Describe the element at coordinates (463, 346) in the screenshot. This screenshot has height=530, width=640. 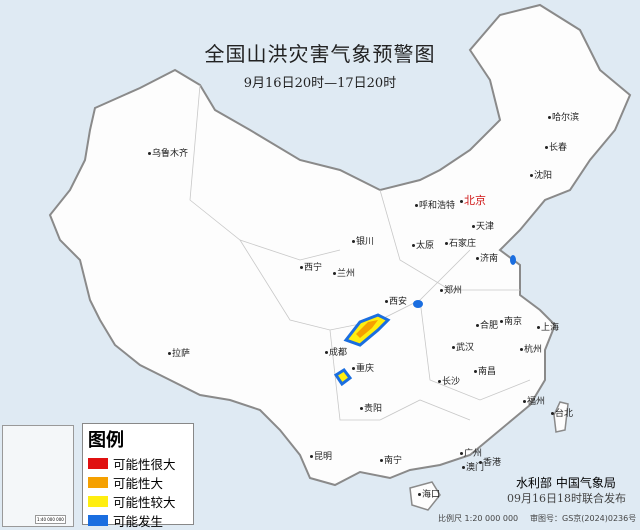
I see `city-label: 武汉` at that location.